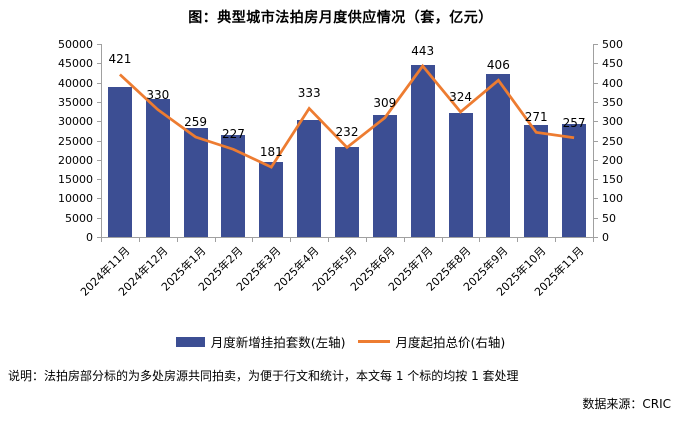 The height and width of the screenshot is (424, 681). Describe the element at coordinates (190, 341) in the screenshot. I see `legend-bar-swatch-icon` at that location.